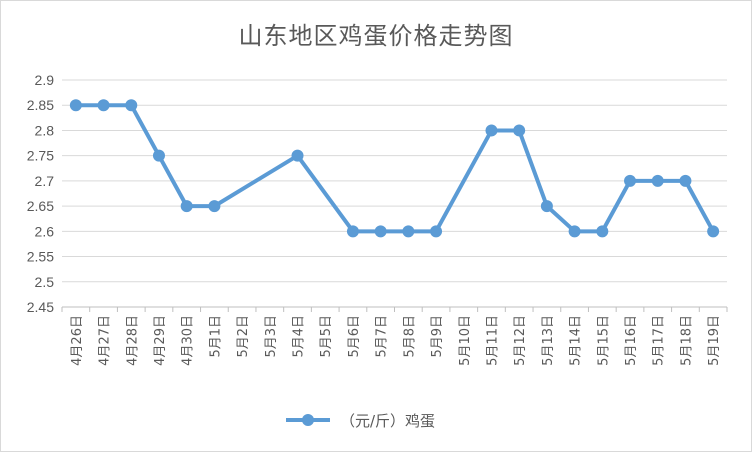 Image resolution: width=752 pixels, height=452 pixels. I want to click on x-tick-label: 5月12日, so click(520, 340).